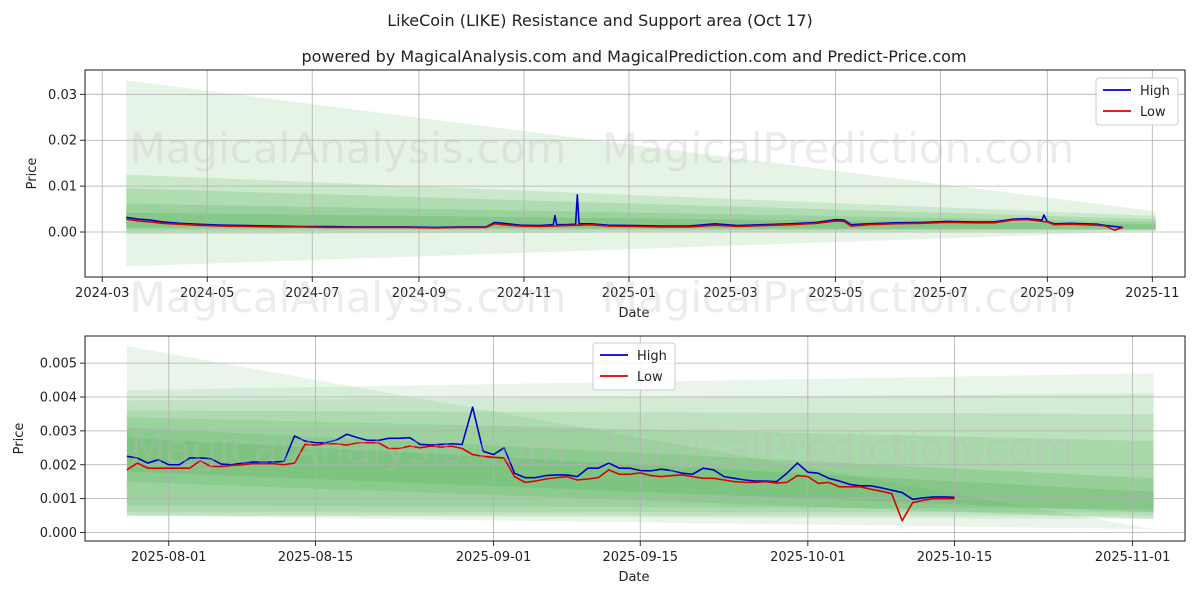 Image resolution: width=1200 pixels, height=600 pixels. What do you see at coordinates (629, 293) in the screenshot?
I see `x-tick-label: 2025-01` at bounding box center [629, 293].